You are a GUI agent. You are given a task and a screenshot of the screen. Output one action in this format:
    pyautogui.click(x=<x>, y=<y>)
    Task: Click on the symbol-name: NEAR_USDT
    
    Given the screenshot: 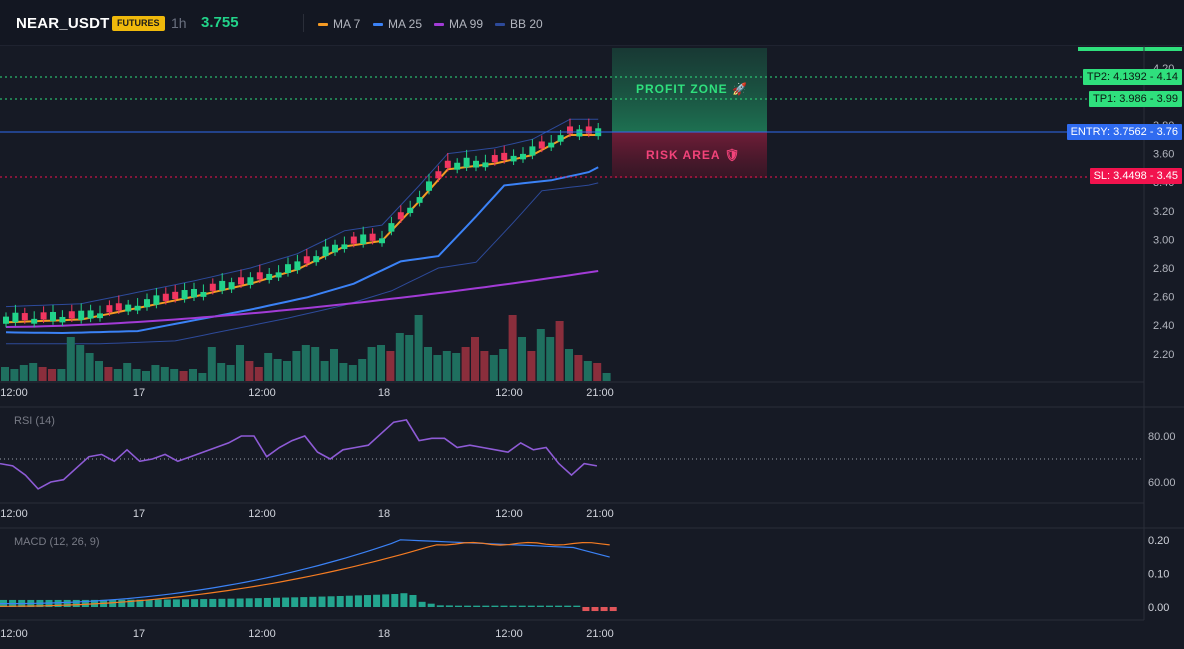 What is the action you would take?
    pyautogui.click(x=63, y=23)
    